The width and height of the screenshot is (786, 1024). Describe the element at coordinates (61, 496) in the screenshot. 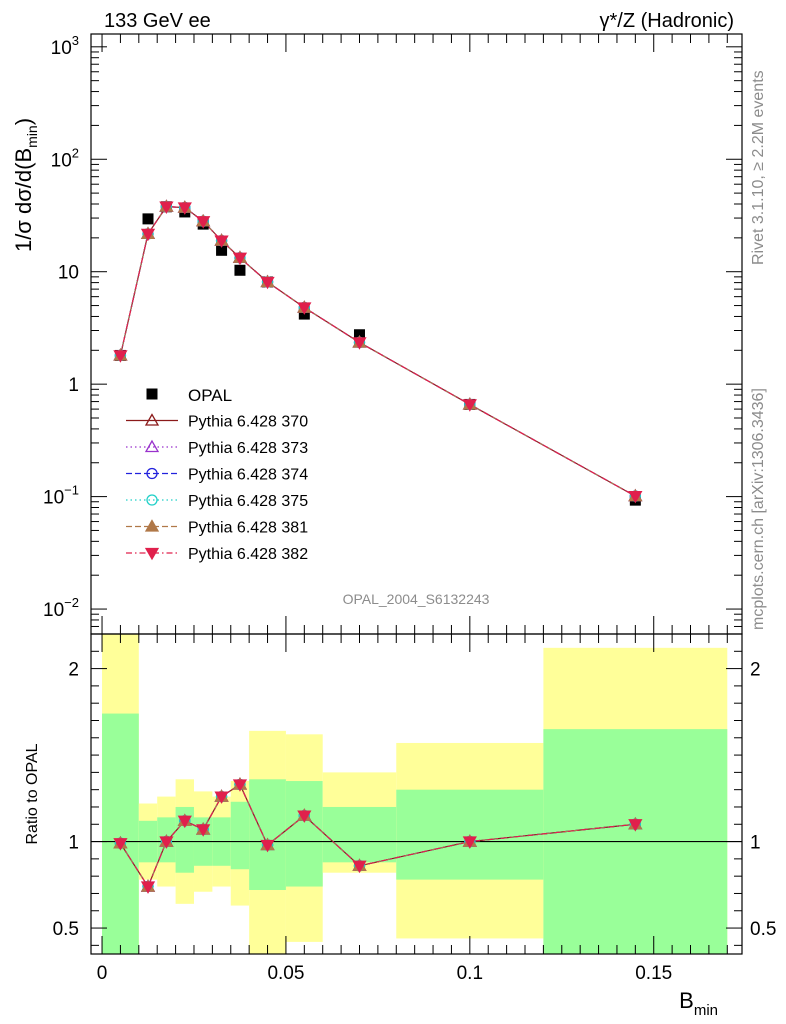

I see `main-y-tick-label: 10⁻¹` at that location.